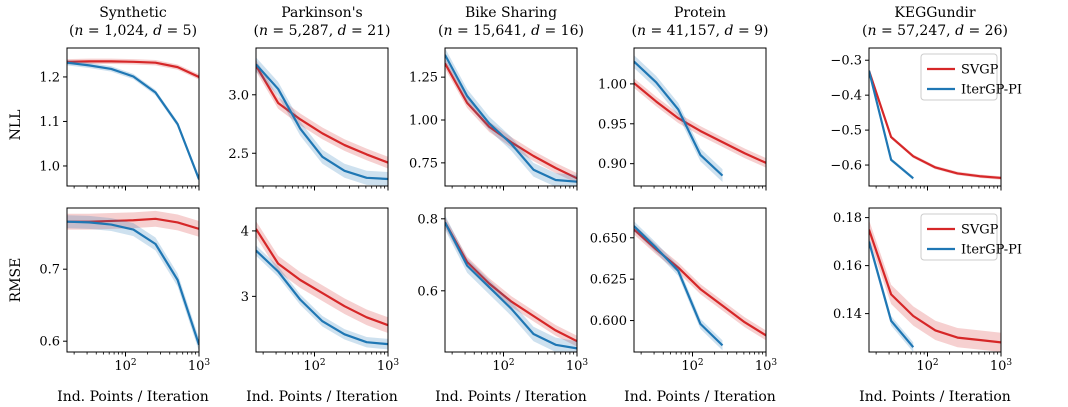 The height and width of the screenshot is (407, 1068). I want to click on row-label-rmse: RMSE, so click(16, 280).